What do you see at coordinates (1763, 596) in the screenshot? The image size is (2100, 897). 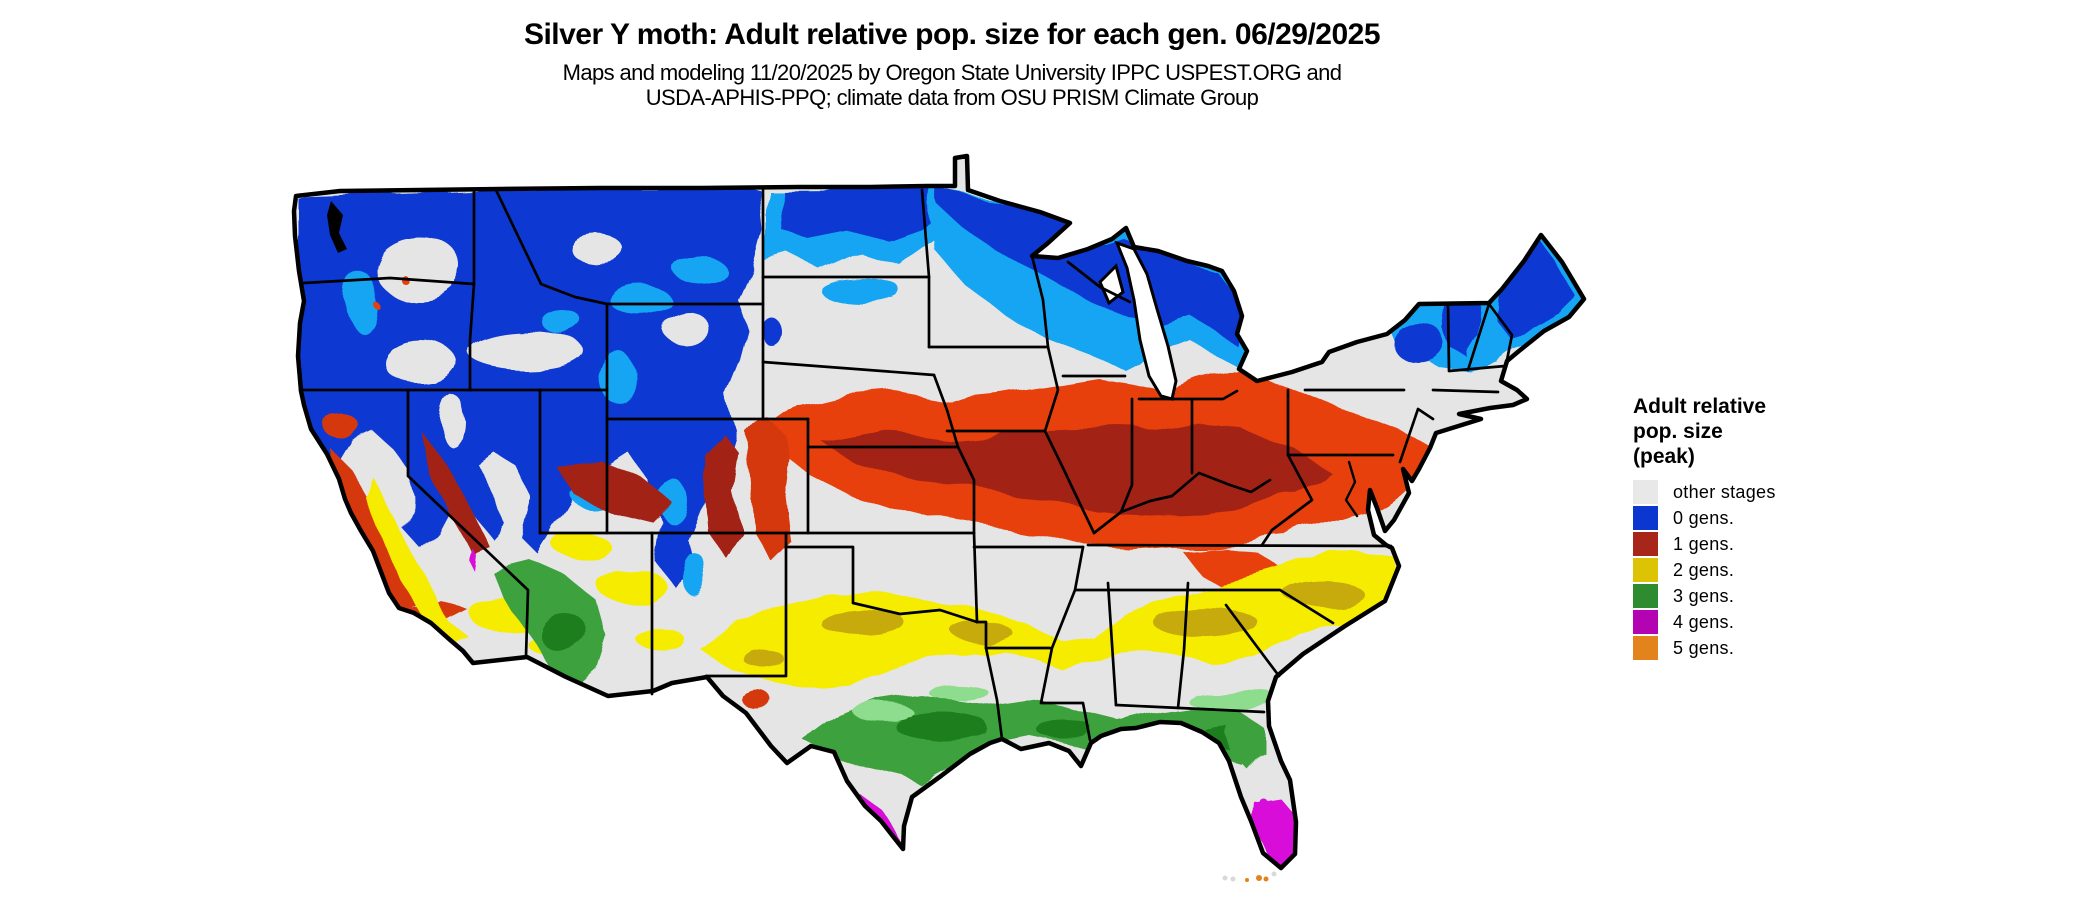 I see `legend-item-3-gens: 3 gens.` at bounding box center [1763, 596].